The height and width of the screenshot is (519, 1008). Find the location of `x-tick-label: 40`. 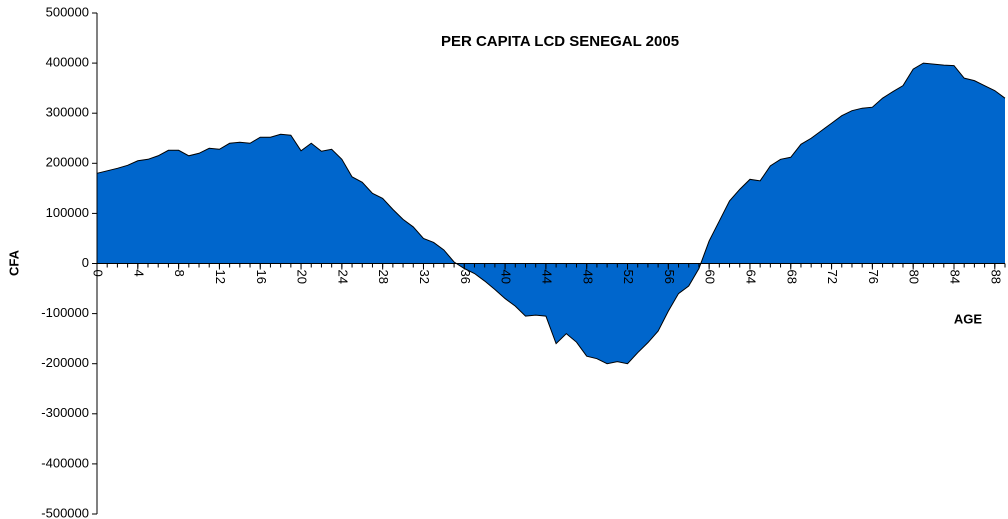

x-tick-label: 40 is located at coordinates (506, 277).